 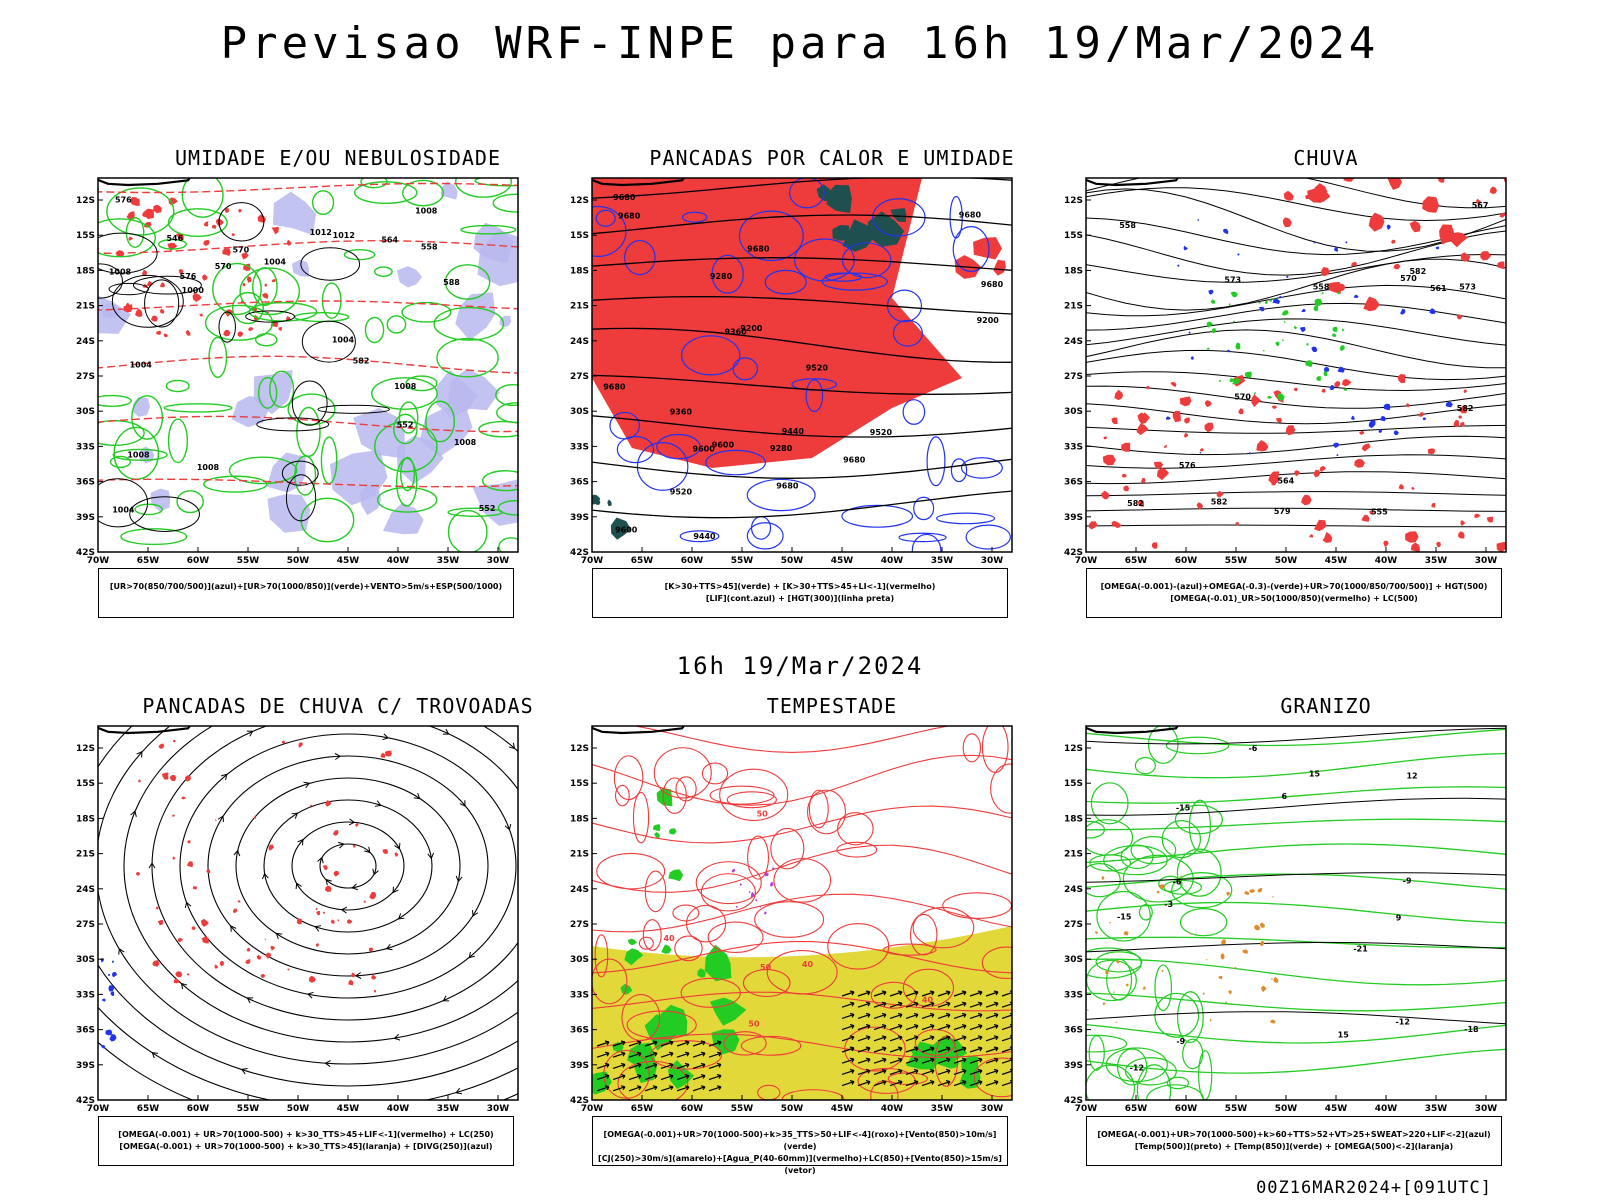 What do you see at coordinates (681, 412) in the screenshot?
I see `contour-label: 9360` at bounding box center [681, 412].